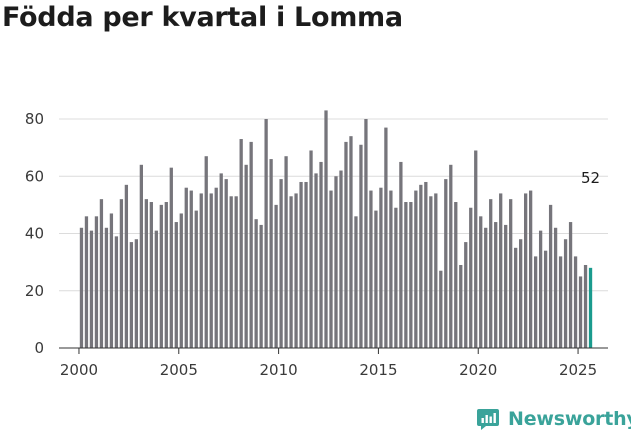 The image size is (631, 439). I want to click on chart-title: Födda per kvartal i Lomma, so click(202, 17).